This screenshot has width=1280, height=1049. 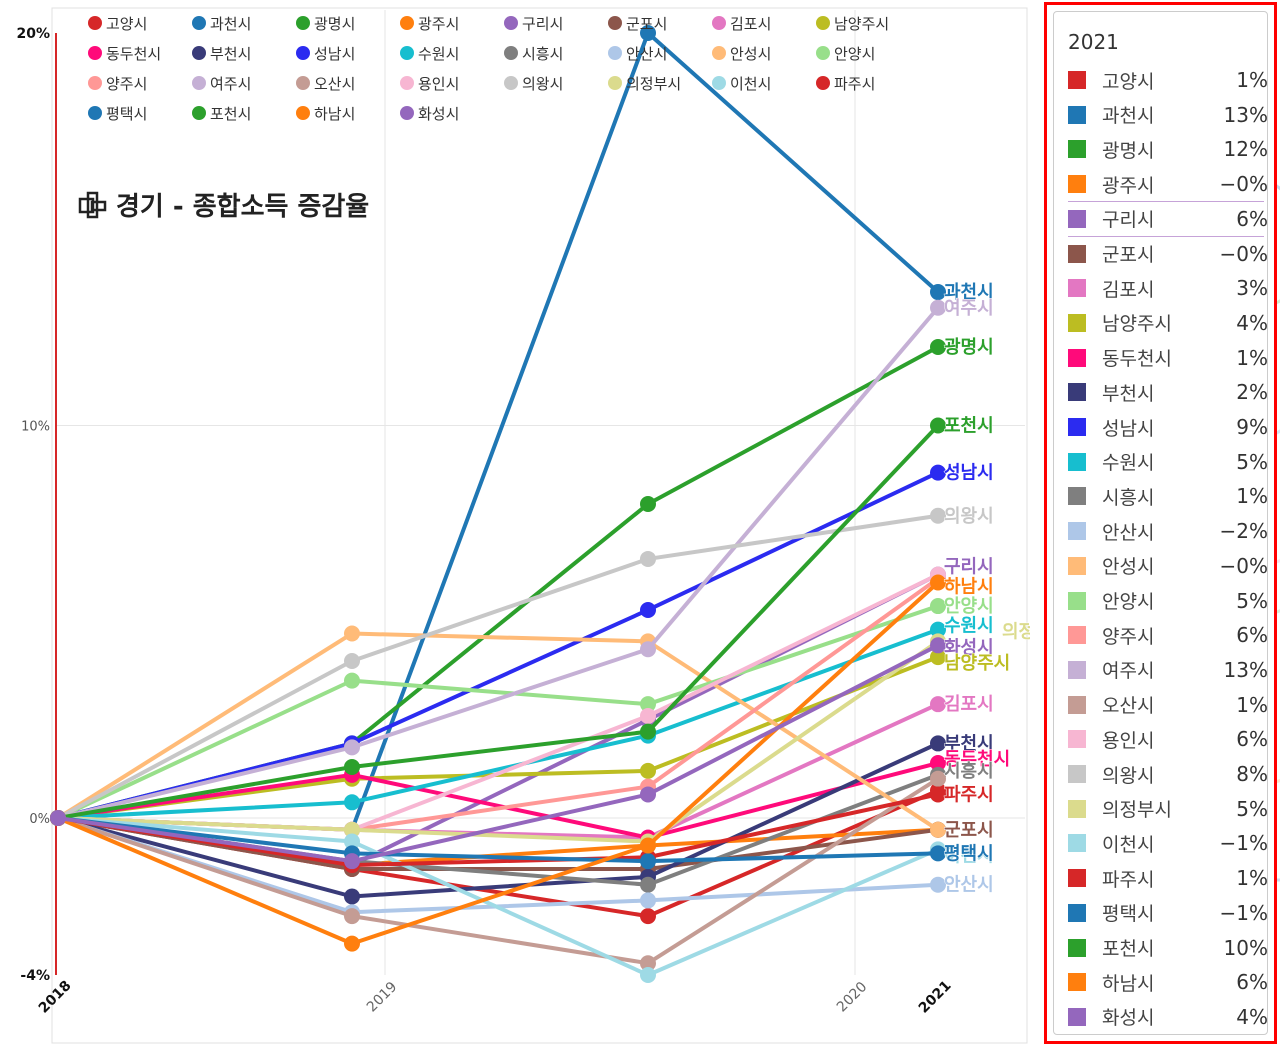 What do you see at coordinates (348, 53) in the screenshot?
I see `legend-item: 성남시` at bounding box center [348, 53].